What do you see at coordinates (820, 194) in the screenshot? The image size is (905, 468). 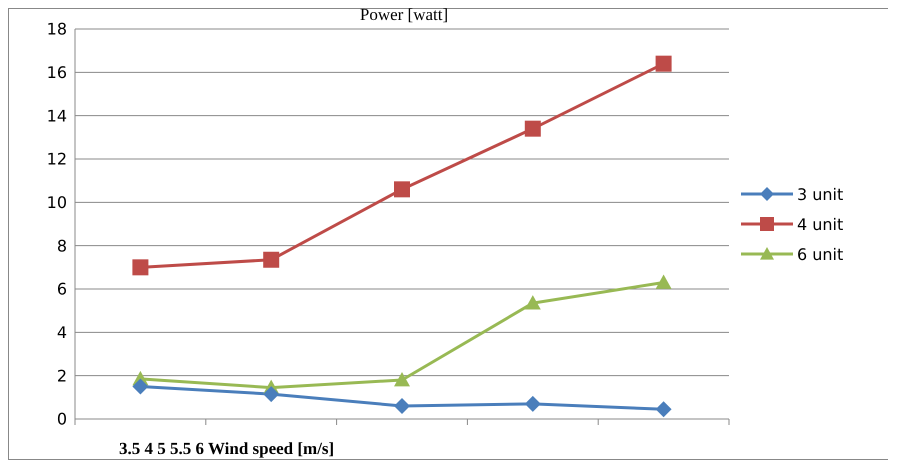 I see `legend-label: 3 unit` at bounding box center [820, 194].